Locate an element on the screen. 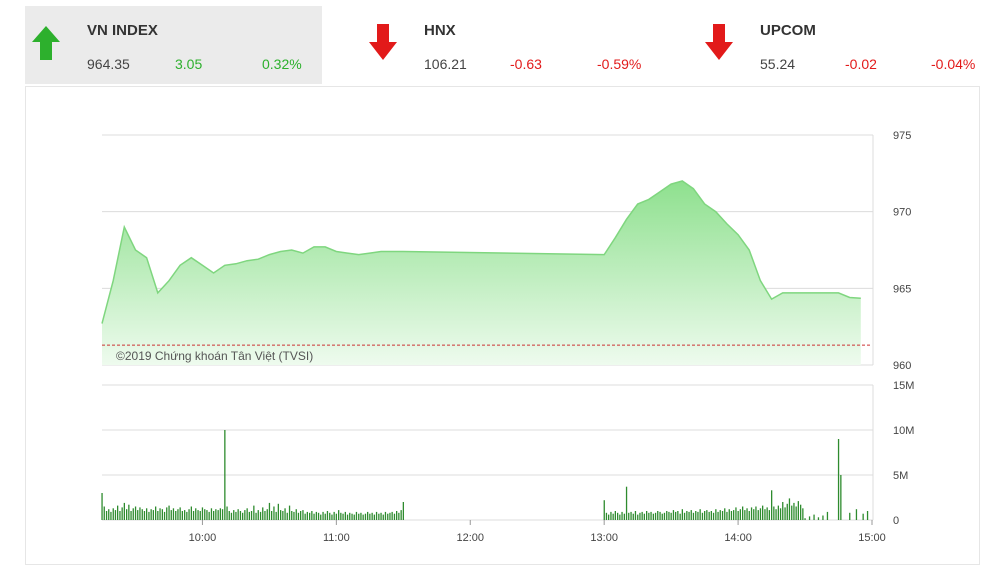 Image resolution: width=1004 pixels, height=565 pixels. price-tick-label: 975 is located at coordinates (902, 136).